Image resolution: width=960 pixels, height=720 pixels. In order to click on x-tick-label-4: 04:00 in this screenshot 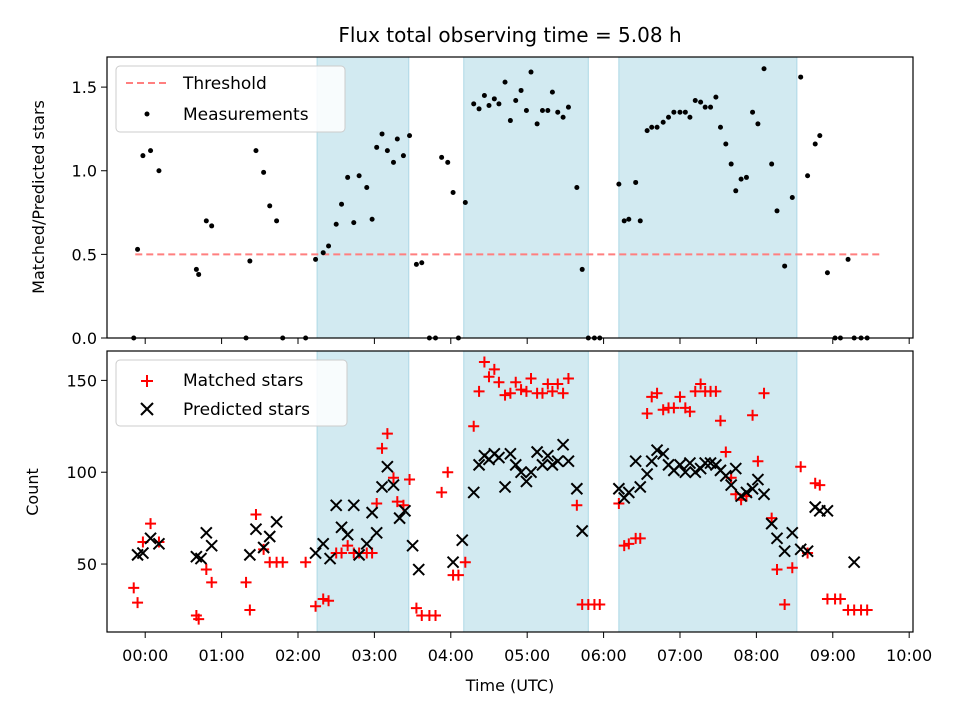, I will do `click(451, 655)`.